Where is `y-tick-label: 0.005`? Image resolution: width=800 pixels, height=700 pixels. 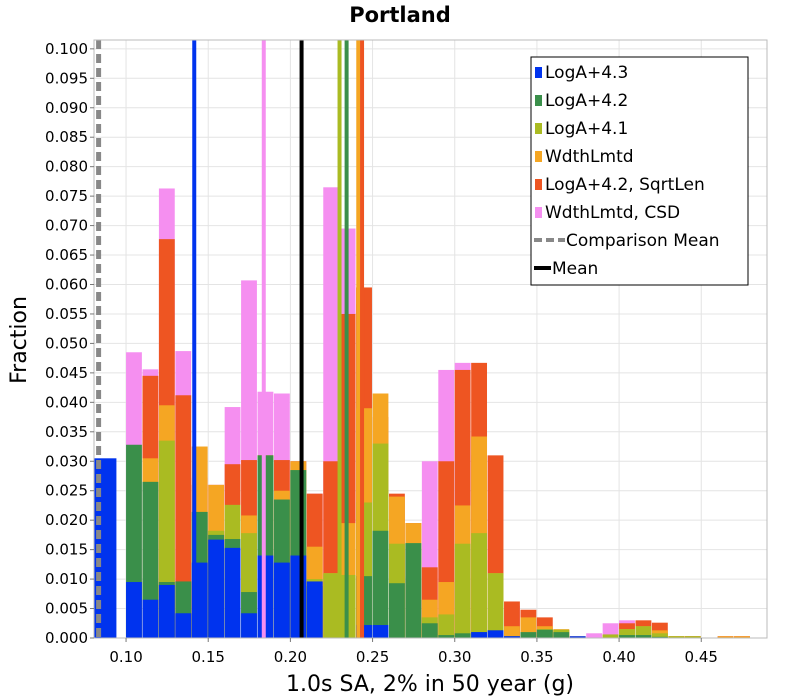
y-tick-label: 0.005 is located at coordinates (66, 609).